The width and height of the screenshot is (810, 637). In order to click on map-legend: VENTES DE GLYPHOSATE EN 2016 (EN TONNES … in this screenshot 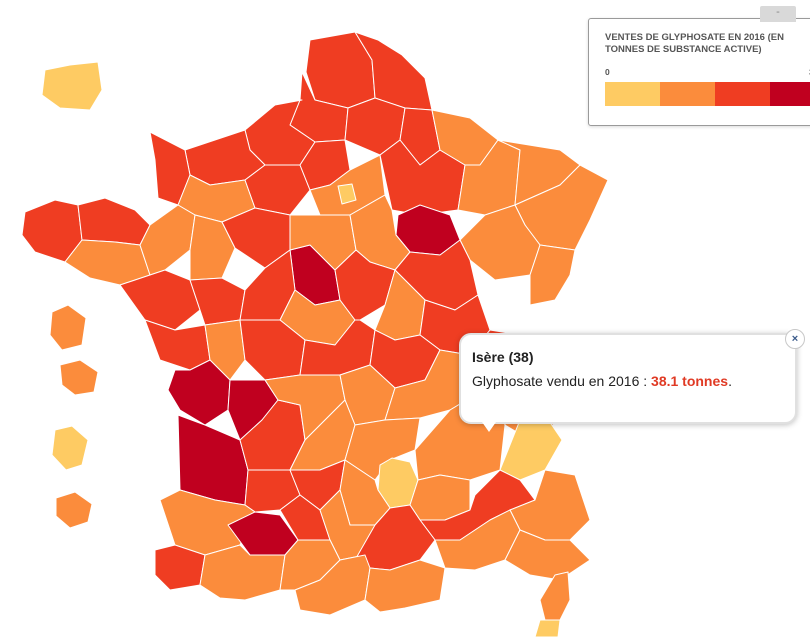, I will do `click(699, 72)`.